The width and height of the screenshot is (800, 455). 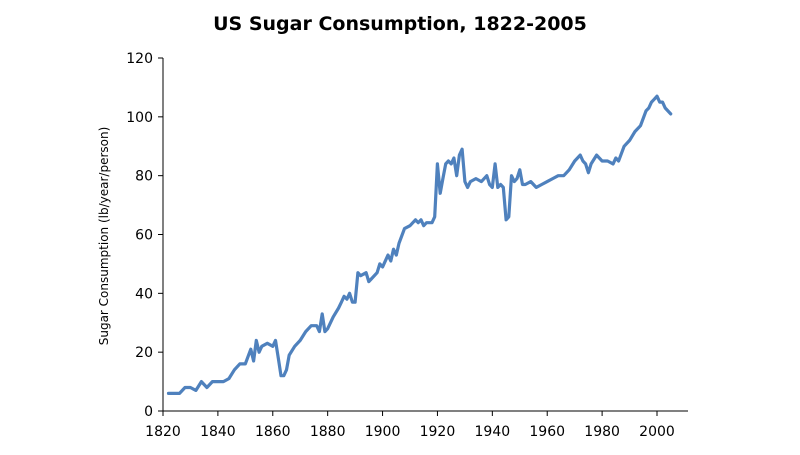 What do you see at coordinates (104, 236) in the screenshot?
I see `y-axis-label: Sugar Consumption (lb/year/person)` at bounding box center [104, 236].